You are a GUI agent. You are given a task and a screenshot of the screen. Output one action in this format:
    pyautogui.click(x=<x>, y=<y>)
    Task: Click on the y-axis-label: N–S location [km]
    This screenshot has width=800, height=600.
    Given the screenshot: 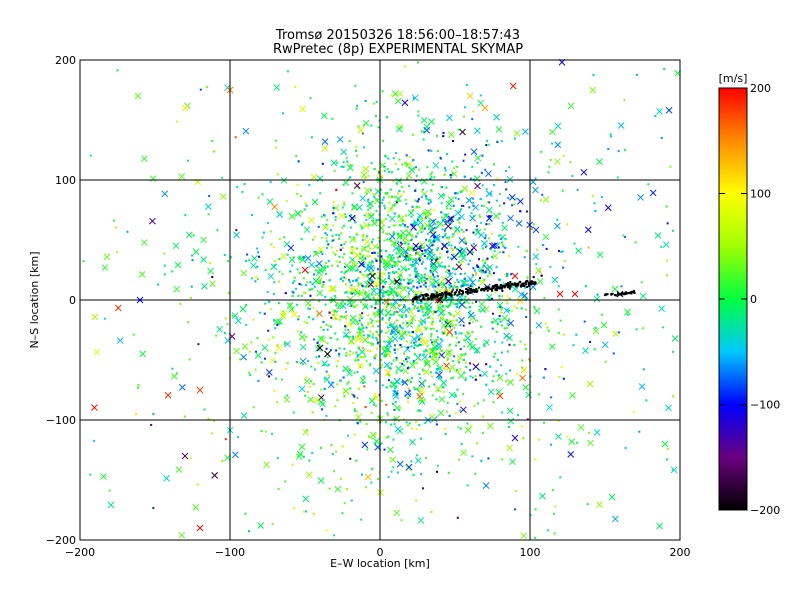 What is the action you would take?
    pyautogui.click(x=34, y=299)
    